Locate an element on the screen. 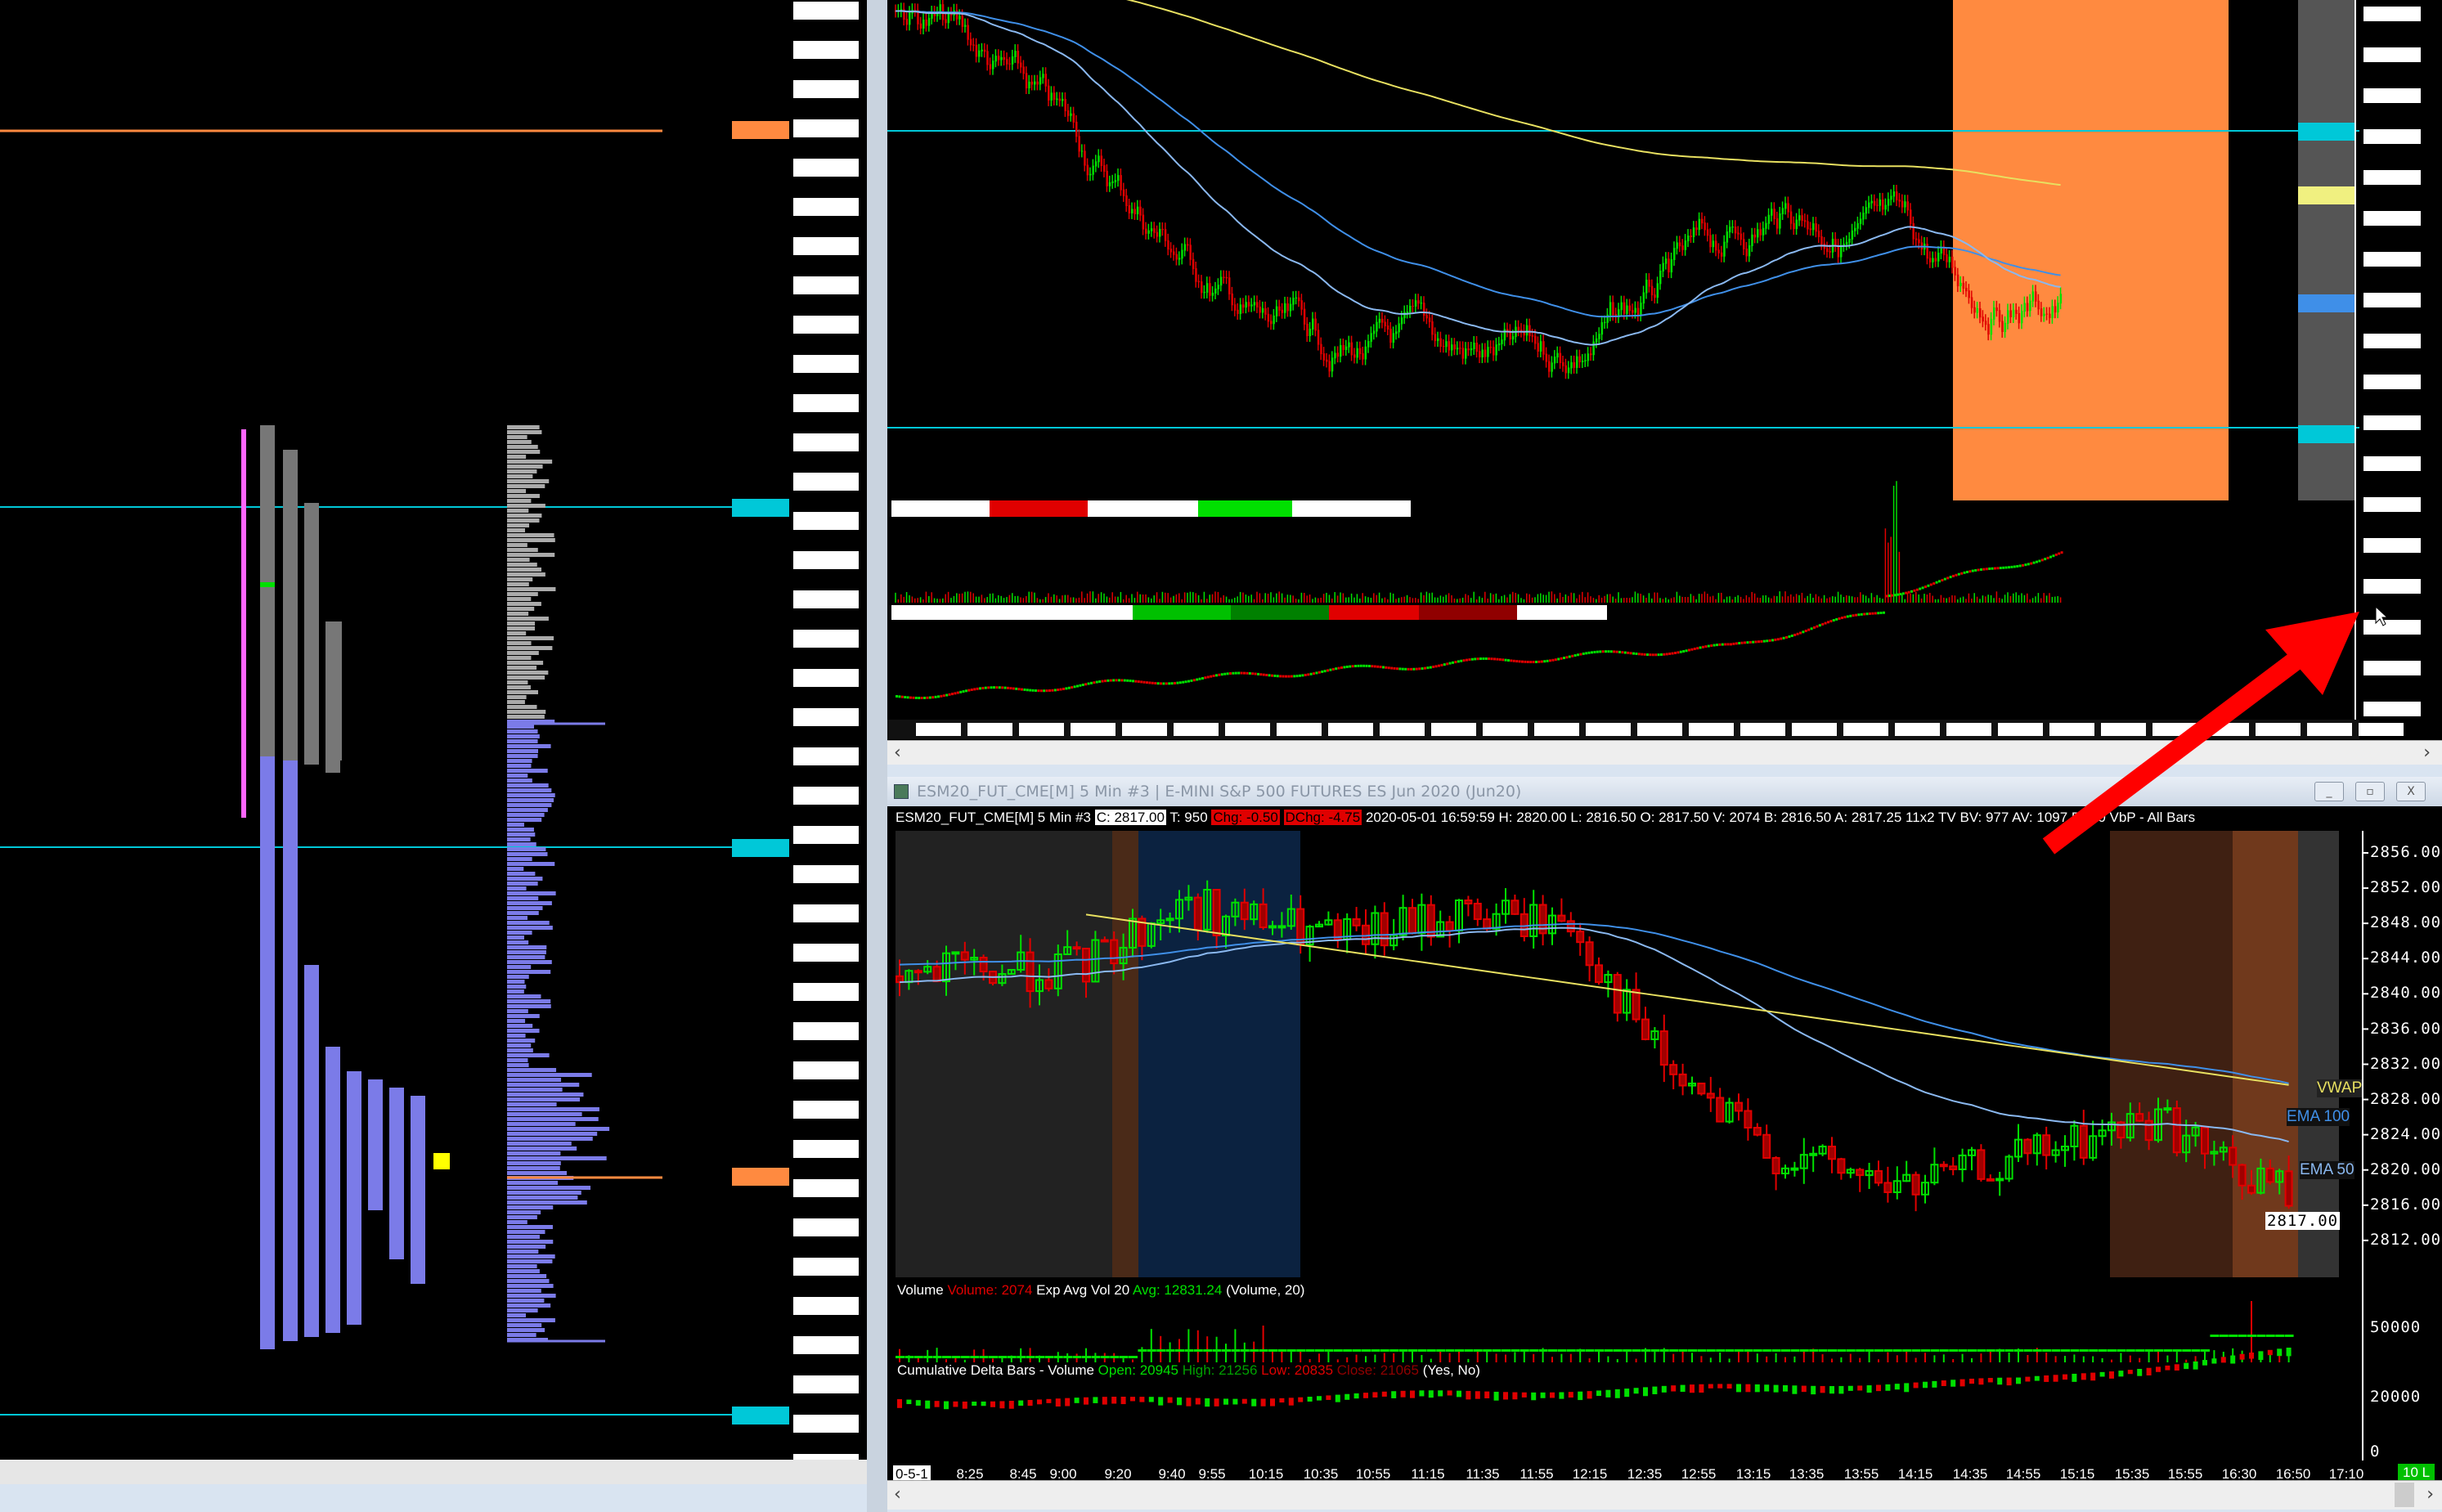 Image resolution: width=2442 pixels, height=1512 pixels. delta-study-name: Cumulative Delta Bars - Volume is located at coordinates (995, 1370).